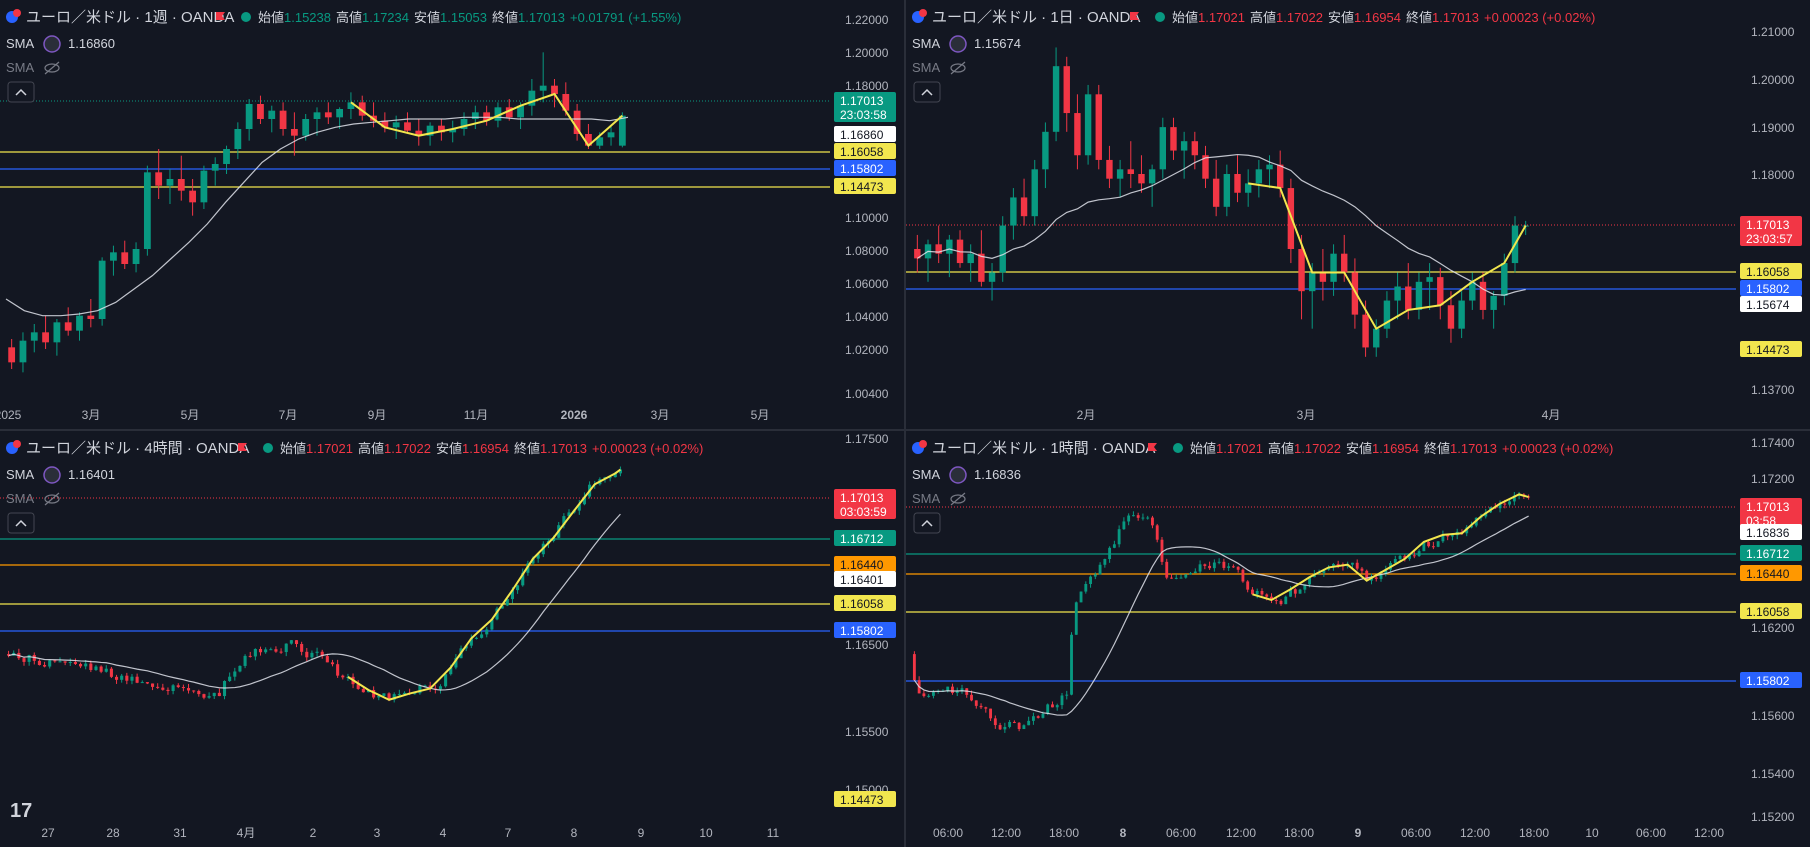 This screenshot has width=1810, height=847. Describe the element at coordinates (966, 55) in the screenshot. I see `sma-legend: SMA 1.15674 SMA` at that location.